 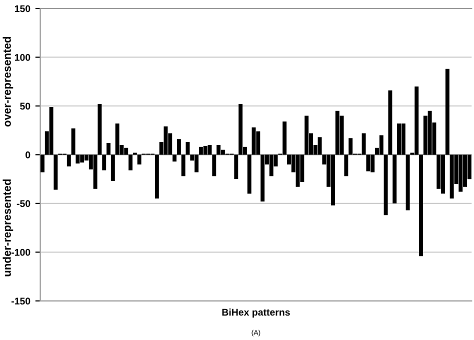 What do you see at coordinates (23, 204) in the screenshot?
I see `y-tick-label: -50` at bounding box center [23, 204].